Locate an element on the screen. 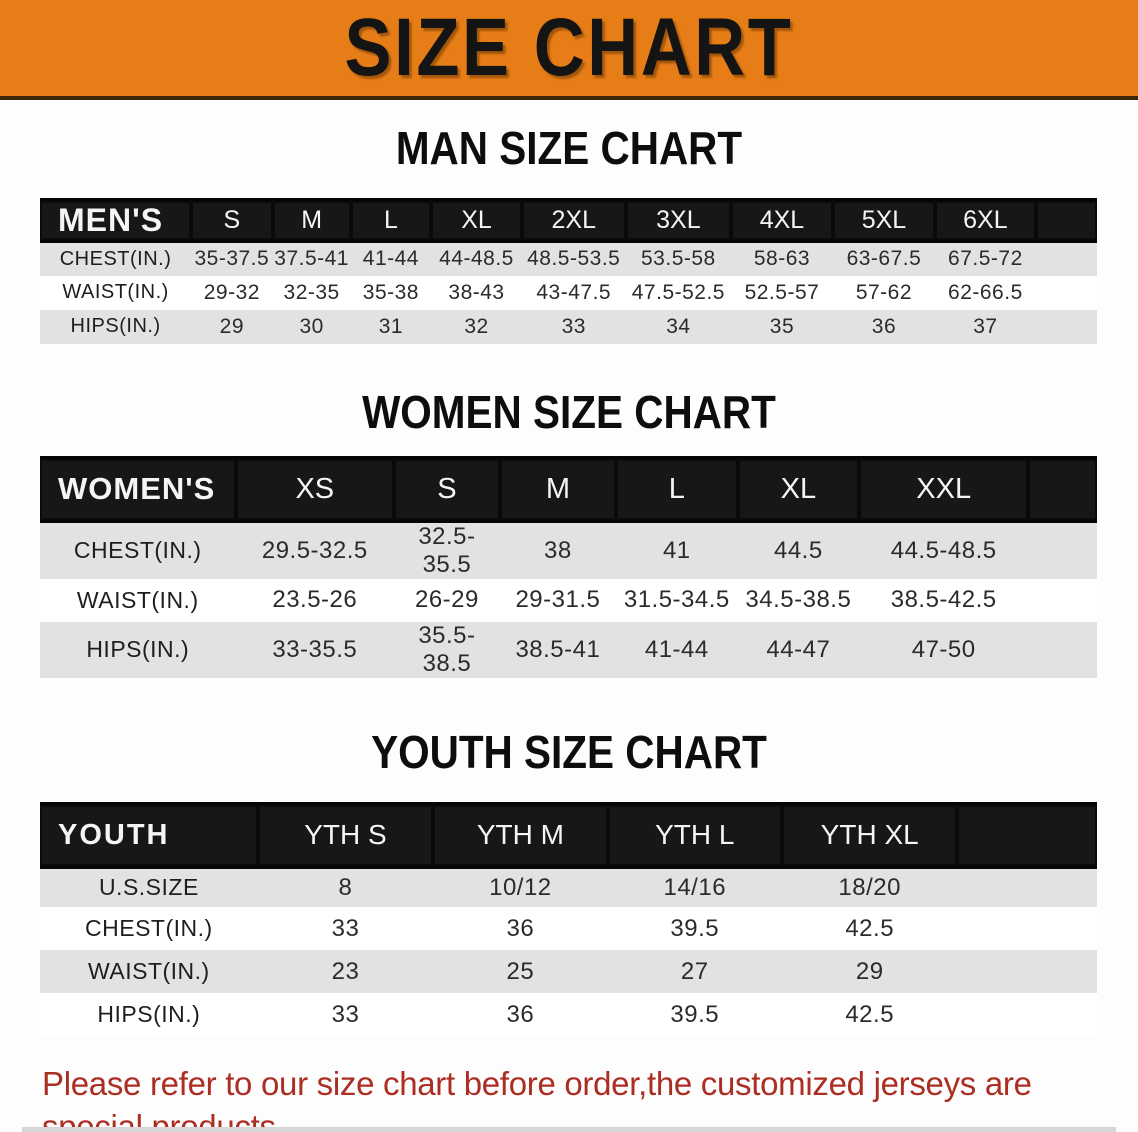  size-value: 31.5-34.5 is located at coordinates (677, 600).